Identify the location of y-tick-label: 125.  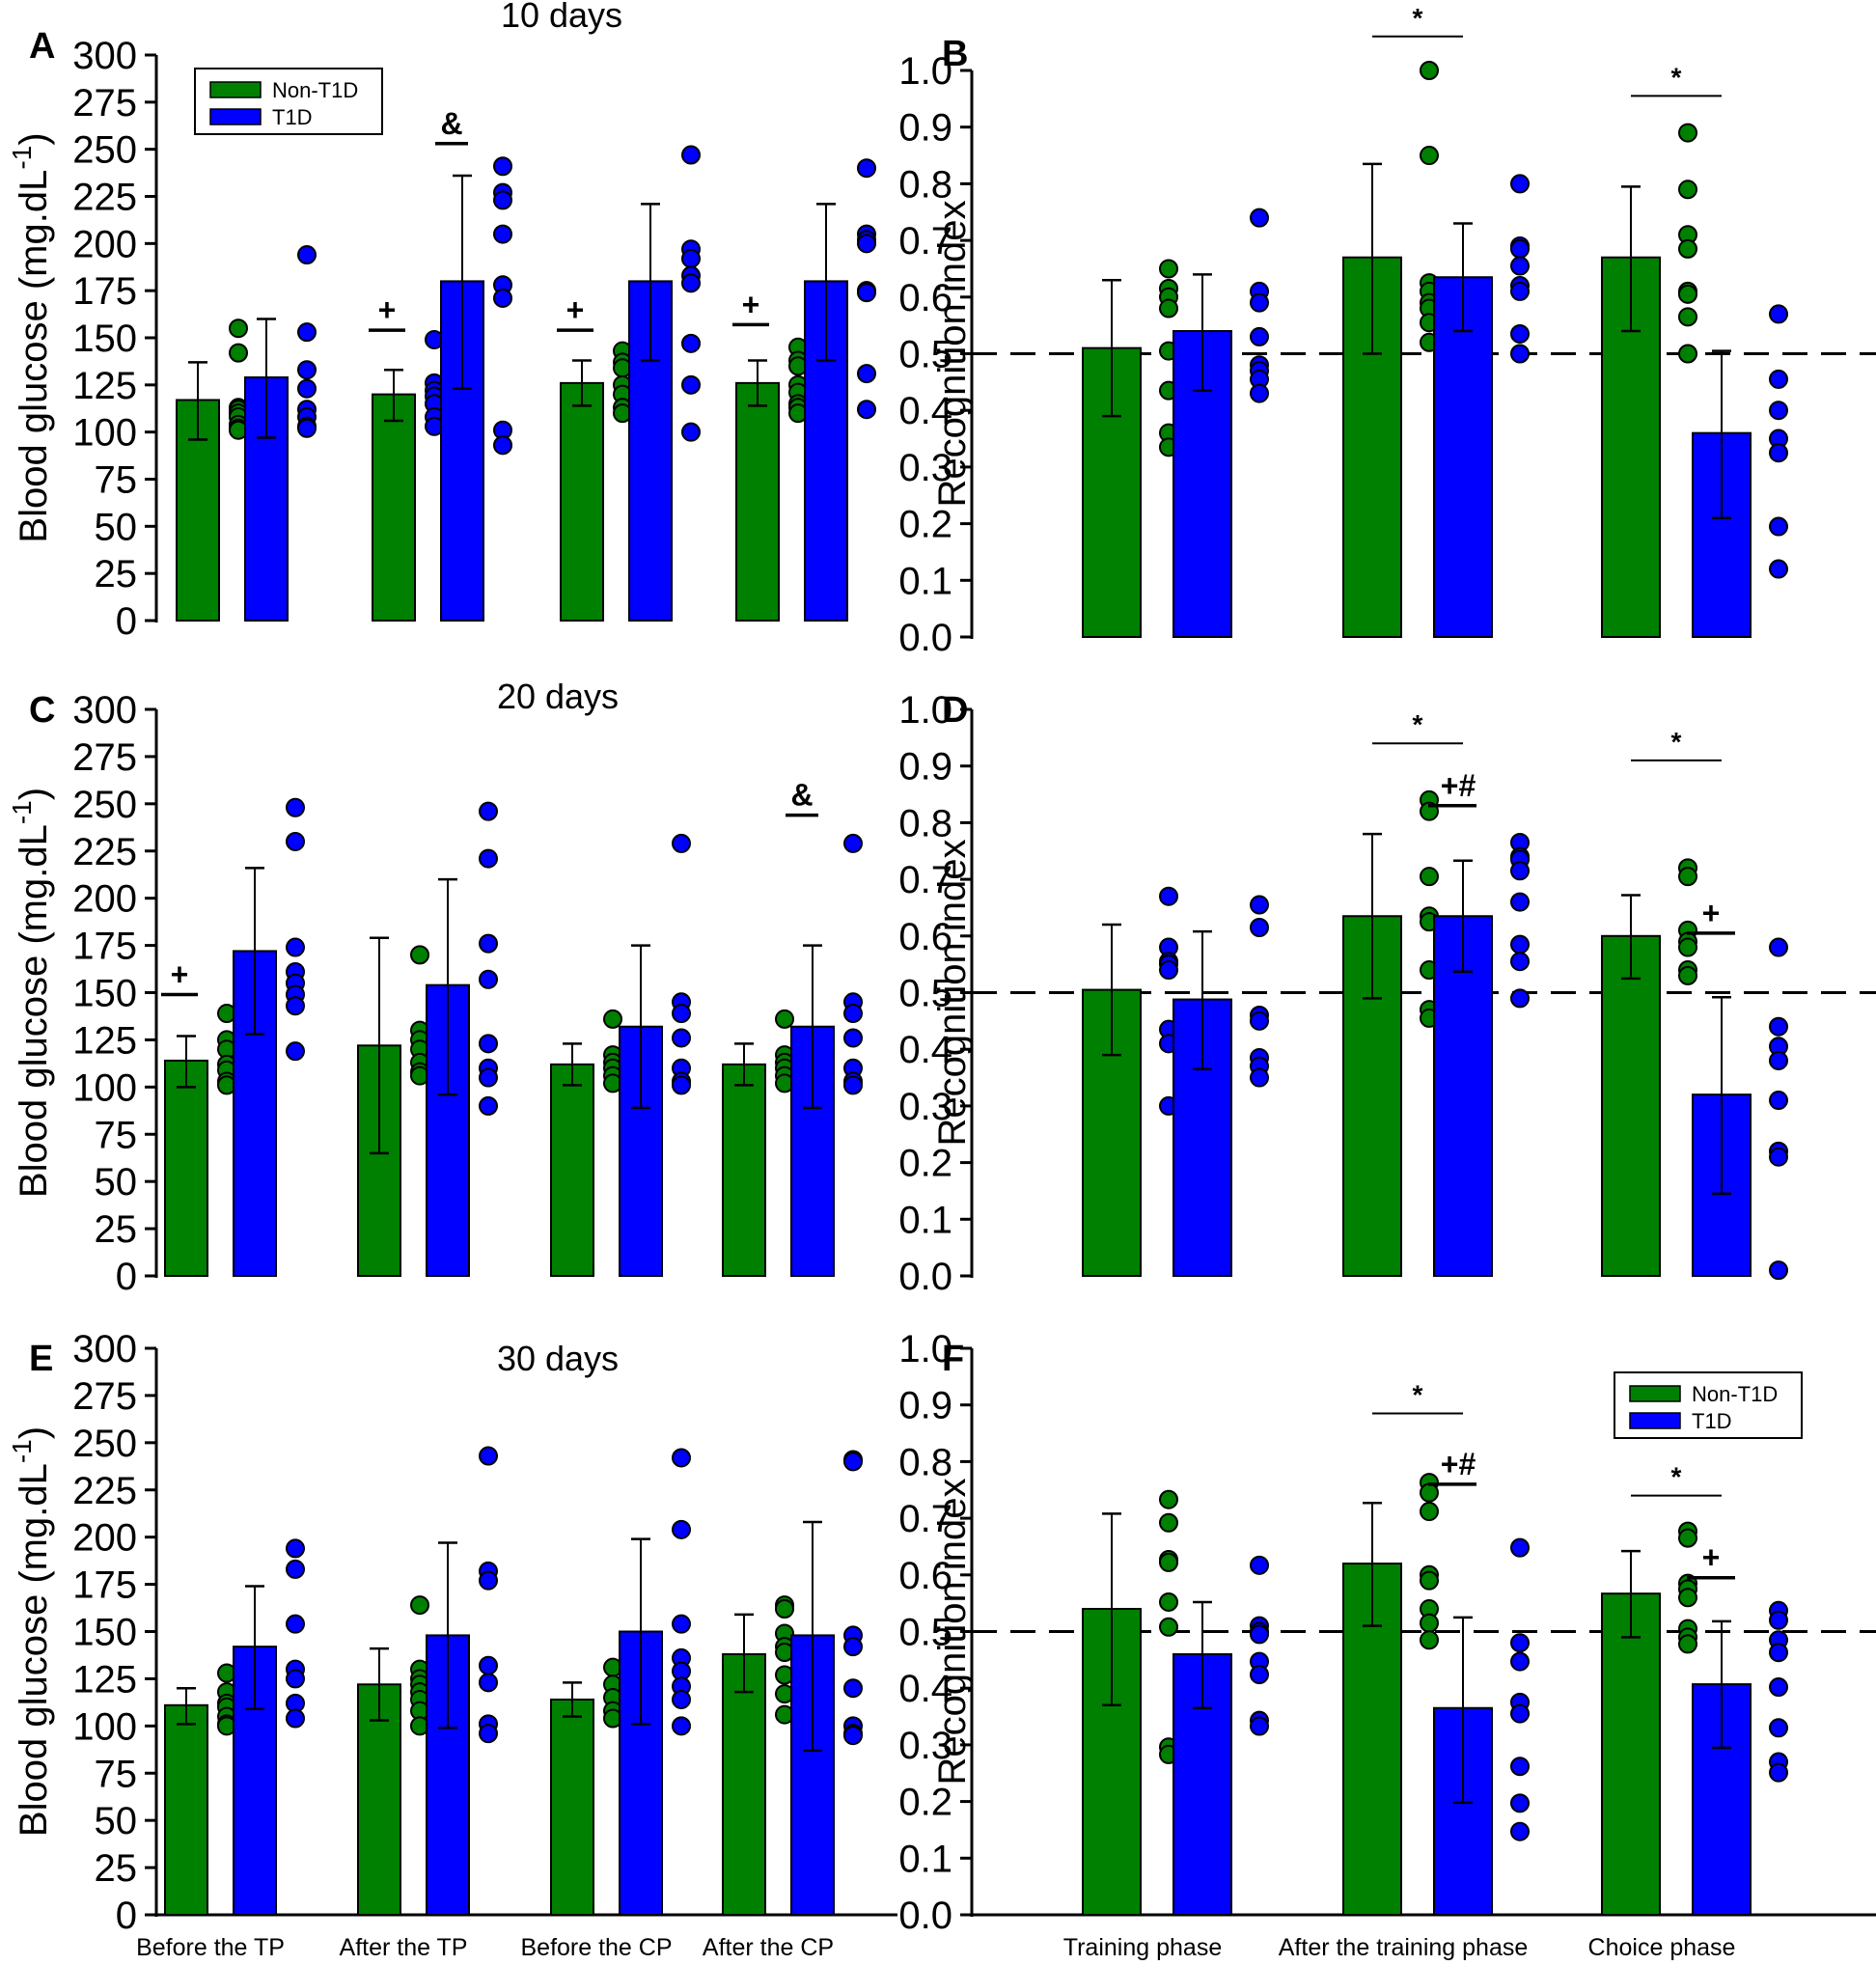
(104, 386).